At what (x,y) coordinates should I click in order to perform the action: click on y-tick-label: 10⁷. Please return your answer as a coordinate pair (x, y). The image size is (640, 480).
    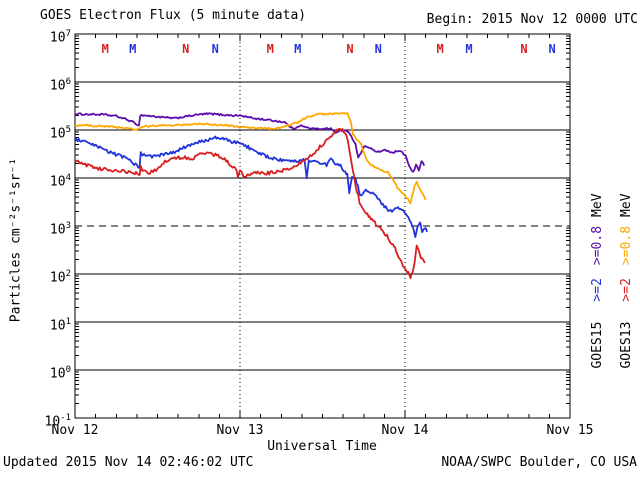
    Looking at the image, I should click on (60, 37).